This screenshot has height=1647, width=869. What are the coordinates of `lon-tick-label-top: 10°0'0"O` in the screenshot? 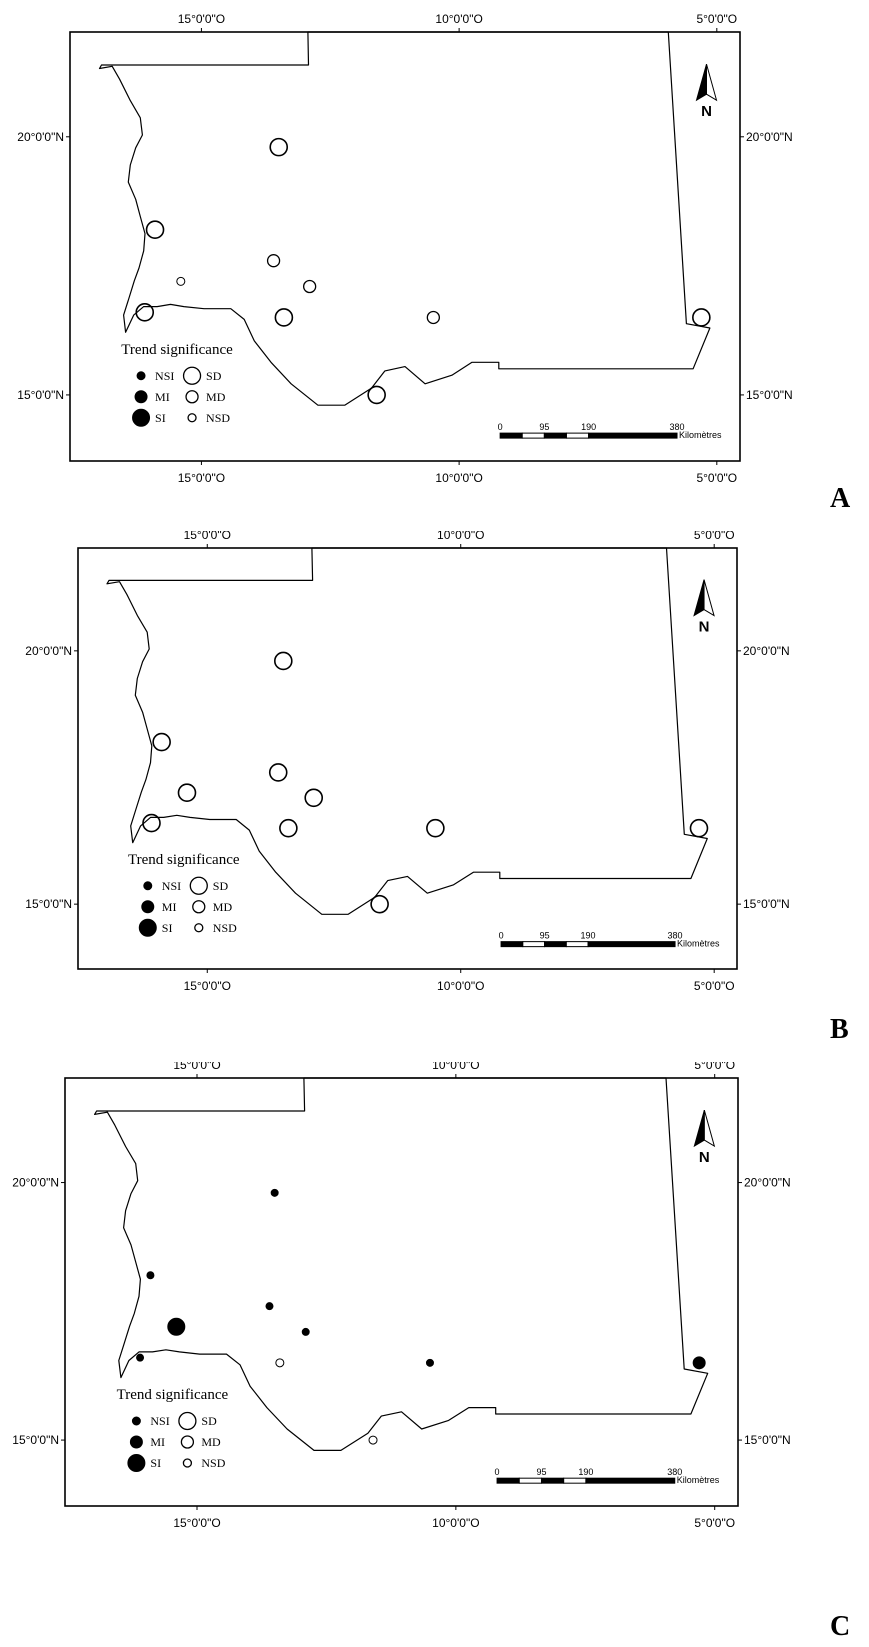 It's located at (458, 19).